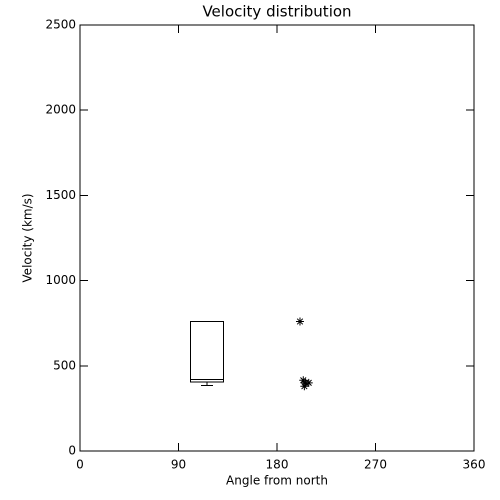  Describe the element at coordinates (277, 481) in the screenshot. I see `x-axis-label: Angle from north` at that location.